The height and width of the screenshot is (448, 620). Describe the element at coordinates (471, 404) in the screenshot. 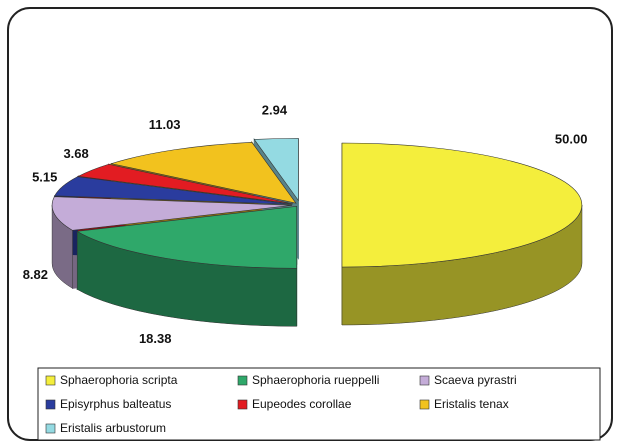

I see `legend-label: Eristalis tenax` at that location.